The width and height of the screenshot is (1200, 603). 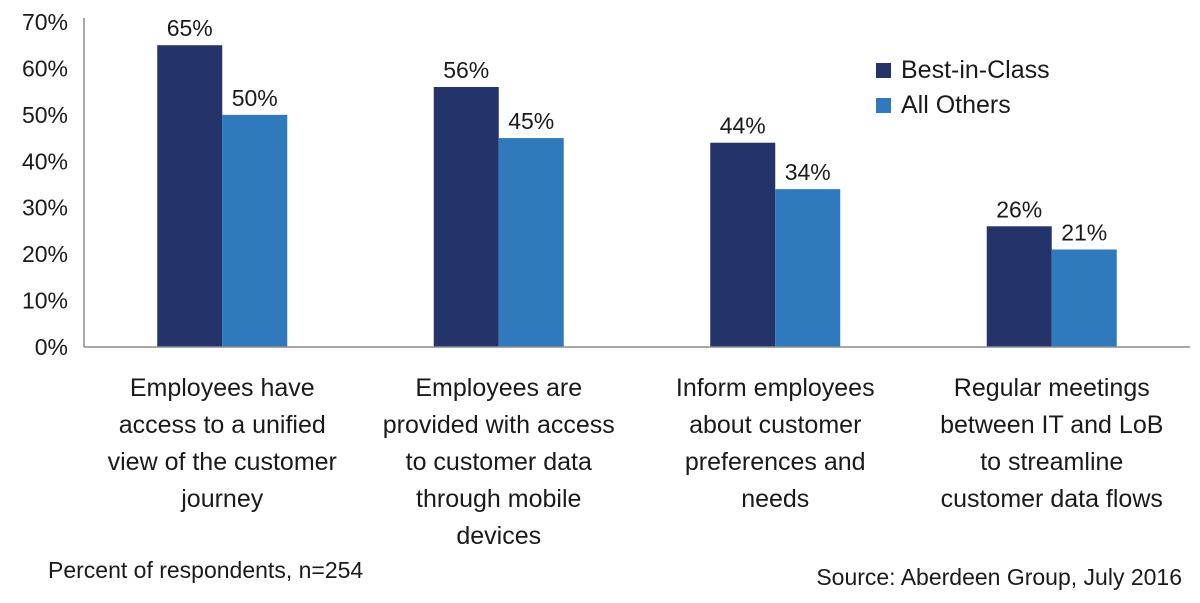 What do you see at coordinates (45, 68) in the screenshot?
I see `y-tick-label: 60%` at bounding box center [45, 68].